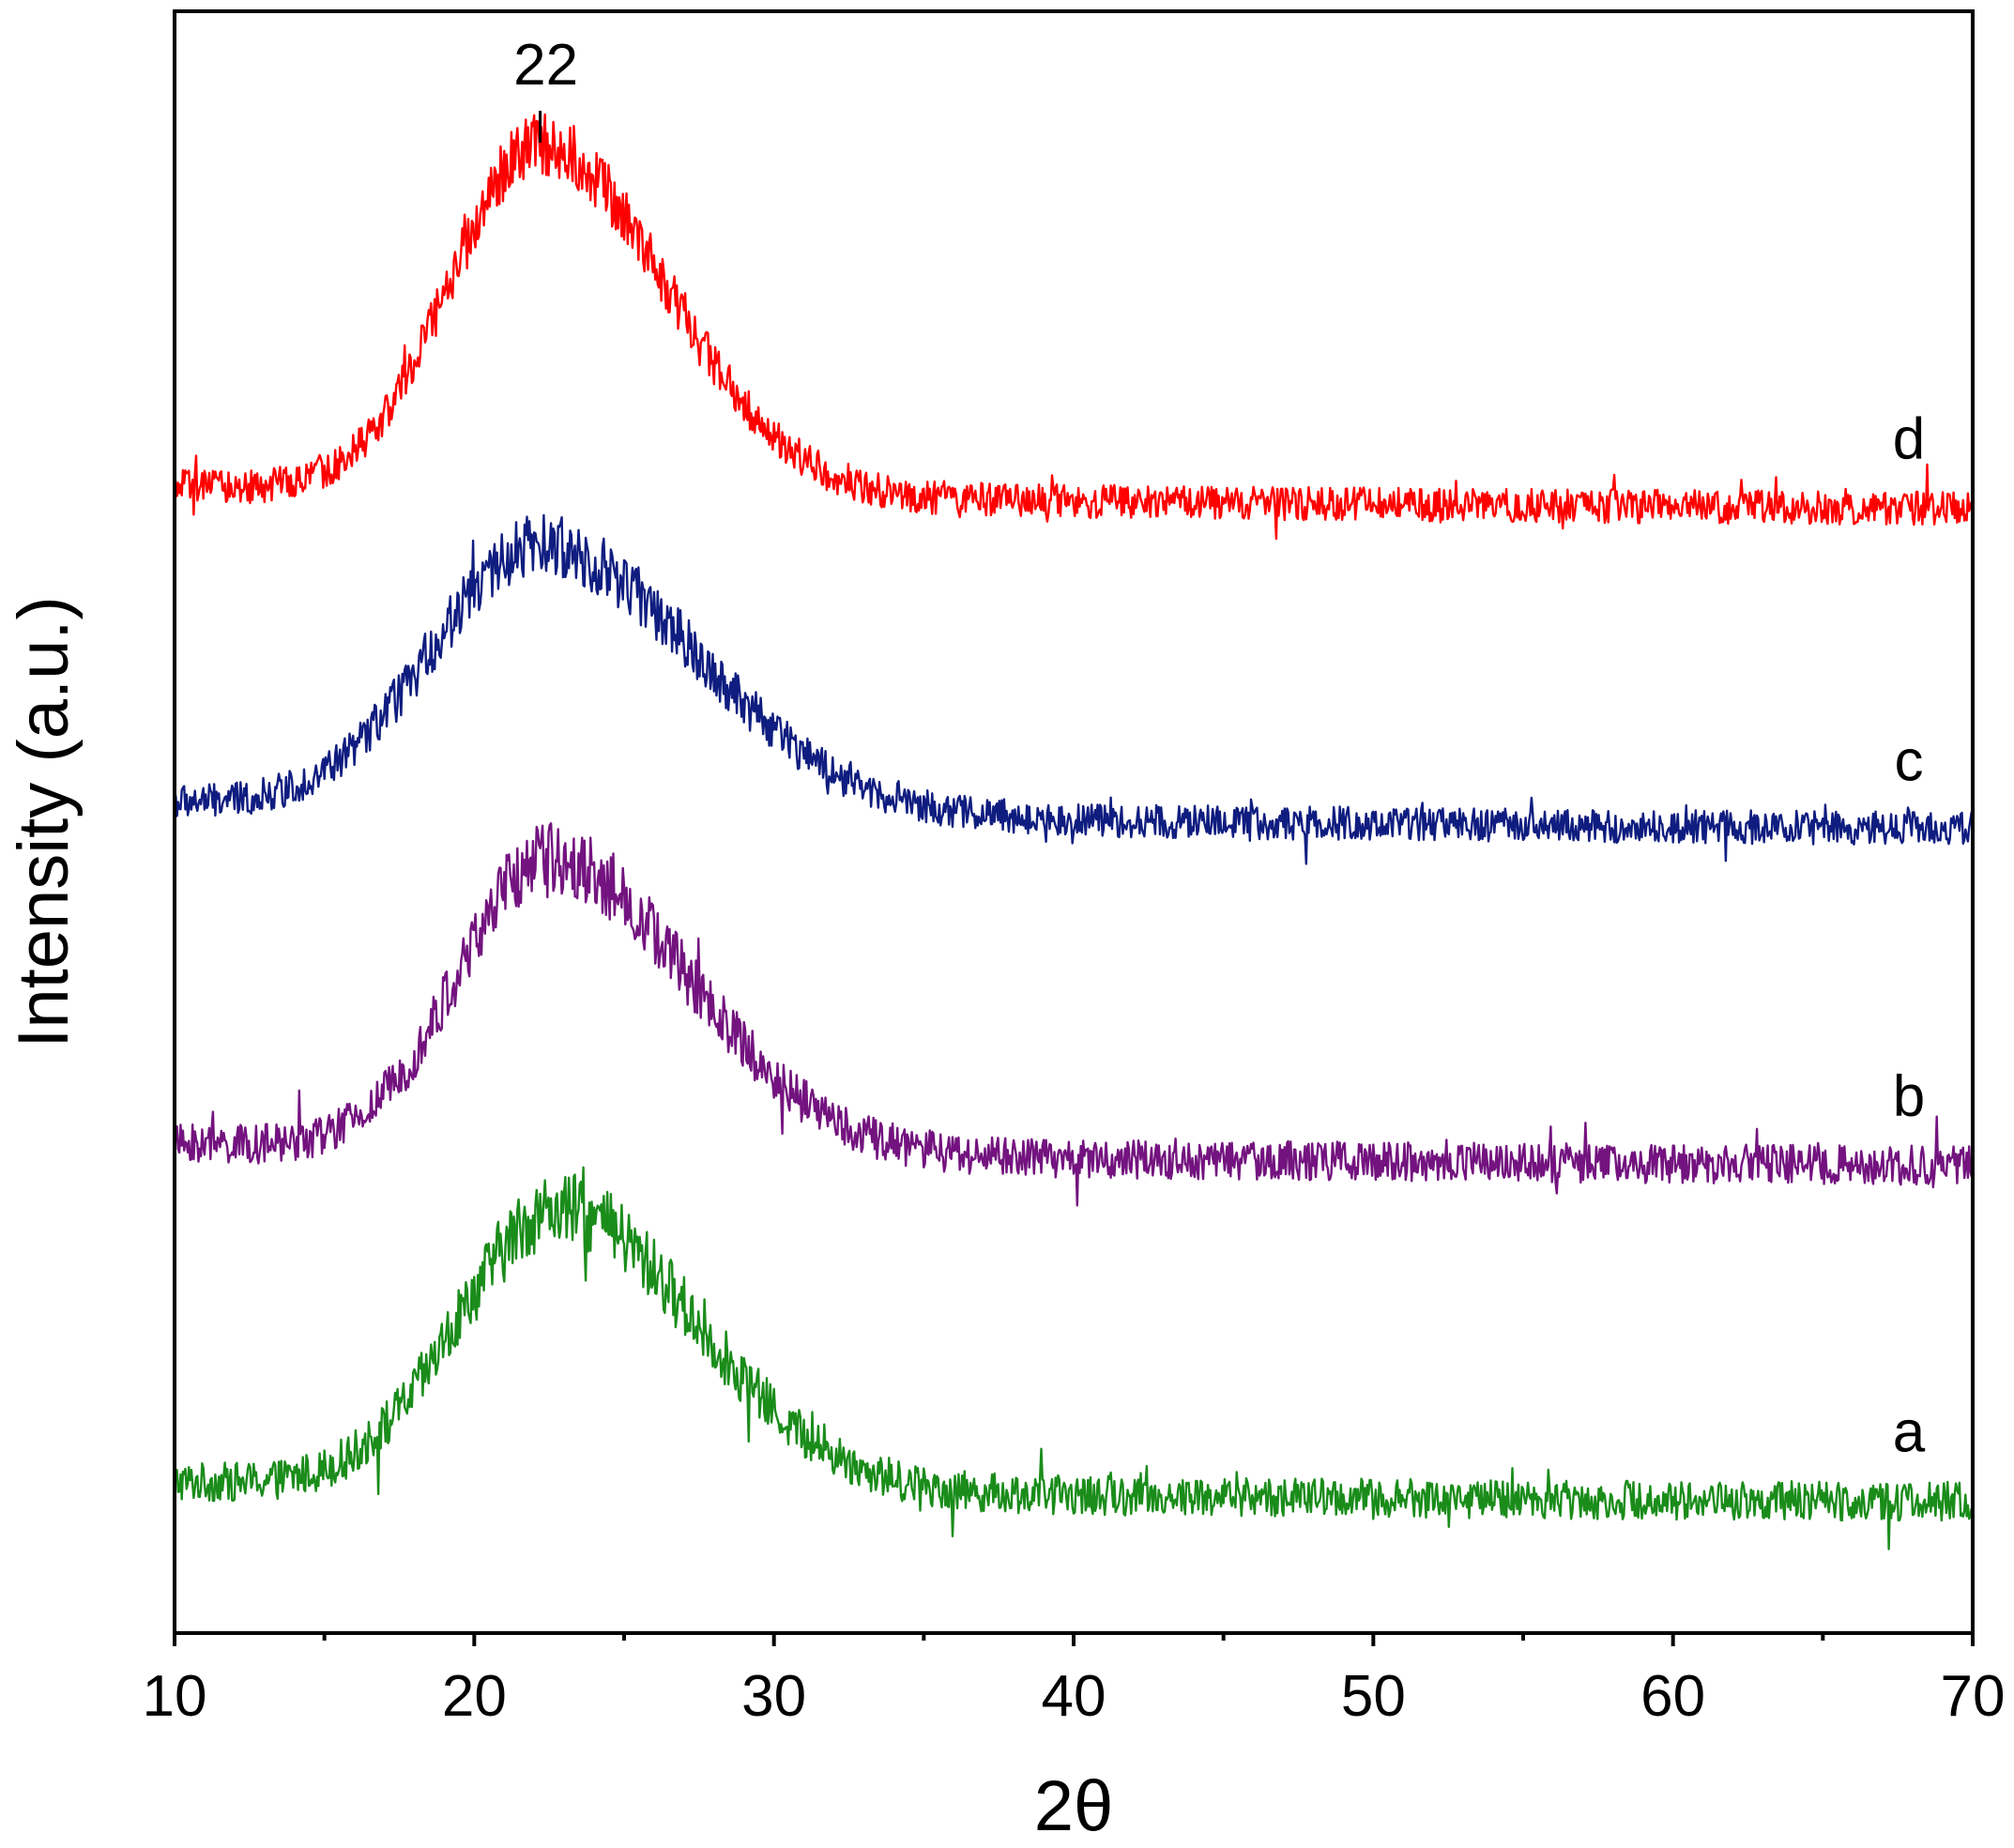 The width and height of the screenshot is (2014, 1848). I want to click on x-axis-title: 2θ, so click(1074, 1804).